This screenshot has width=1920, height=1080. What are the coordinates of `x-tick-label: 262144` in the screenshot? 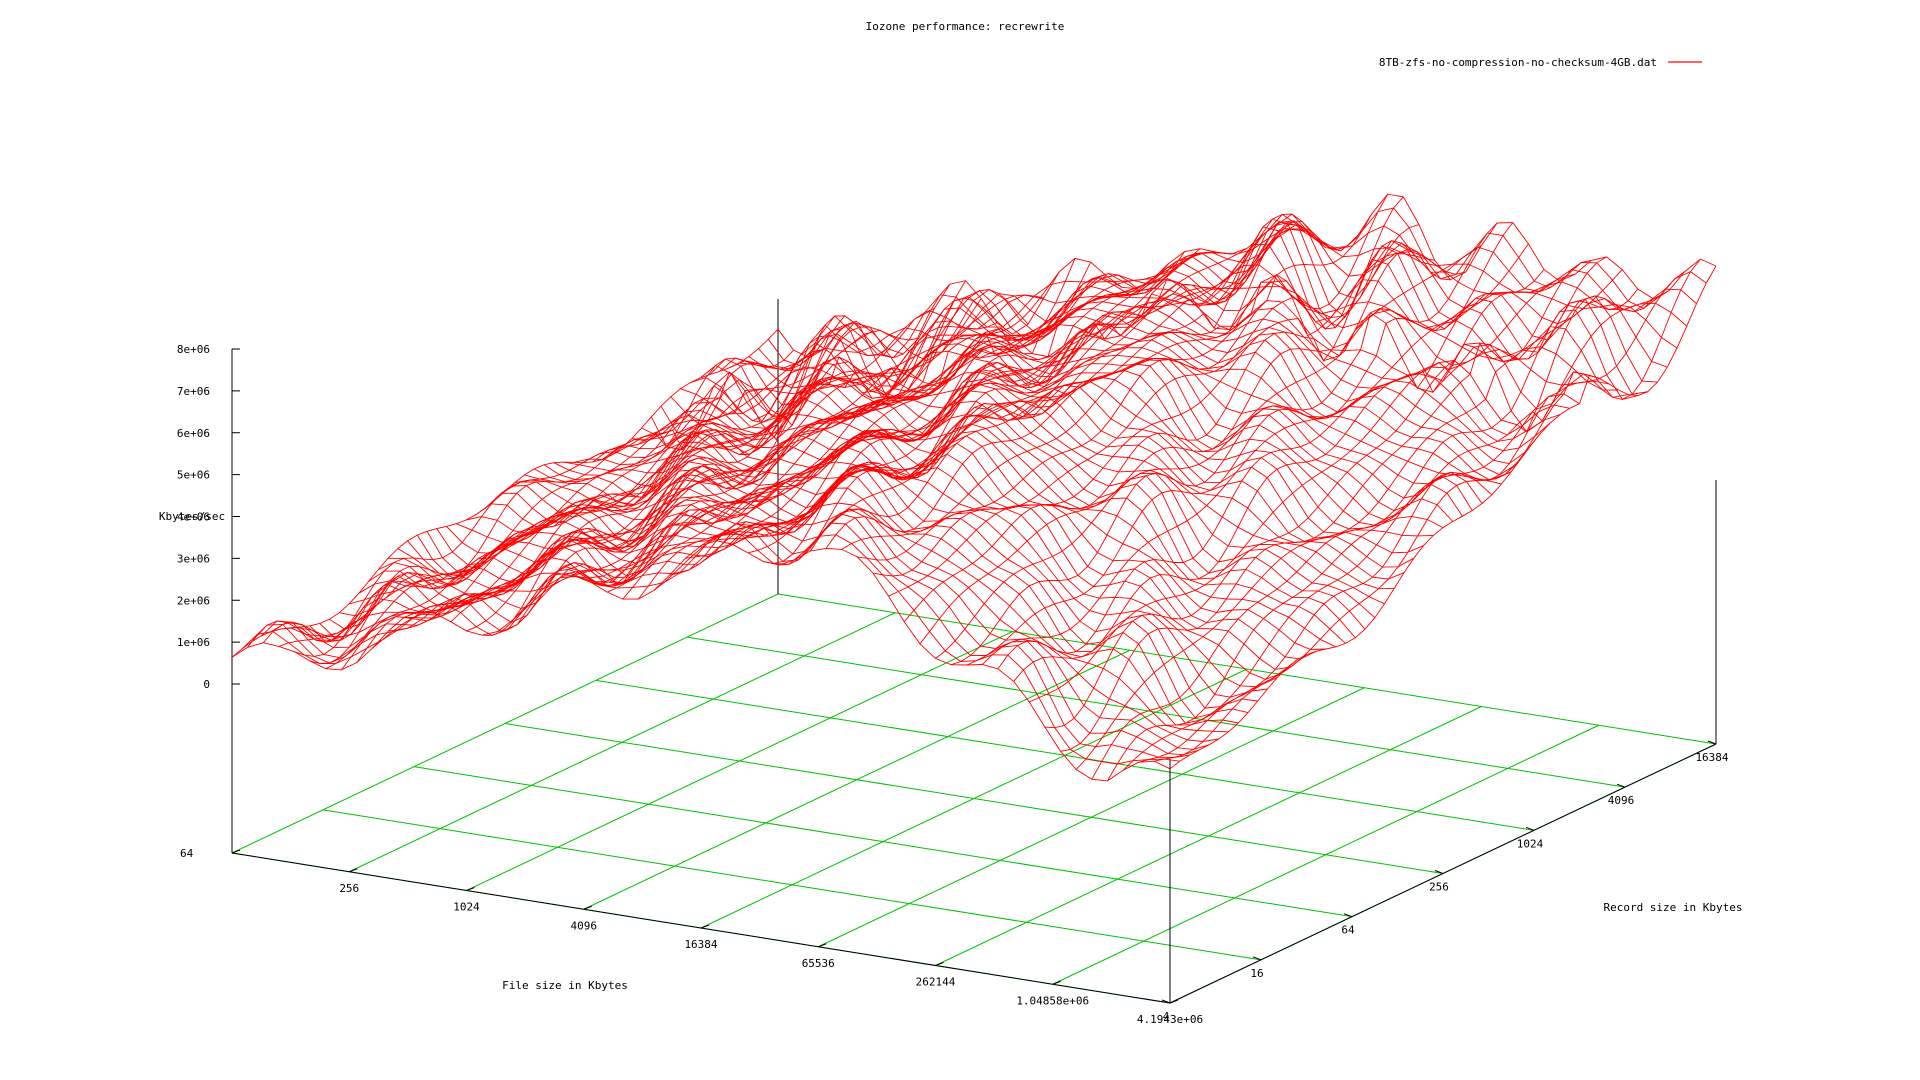 It's located at (936, 982).